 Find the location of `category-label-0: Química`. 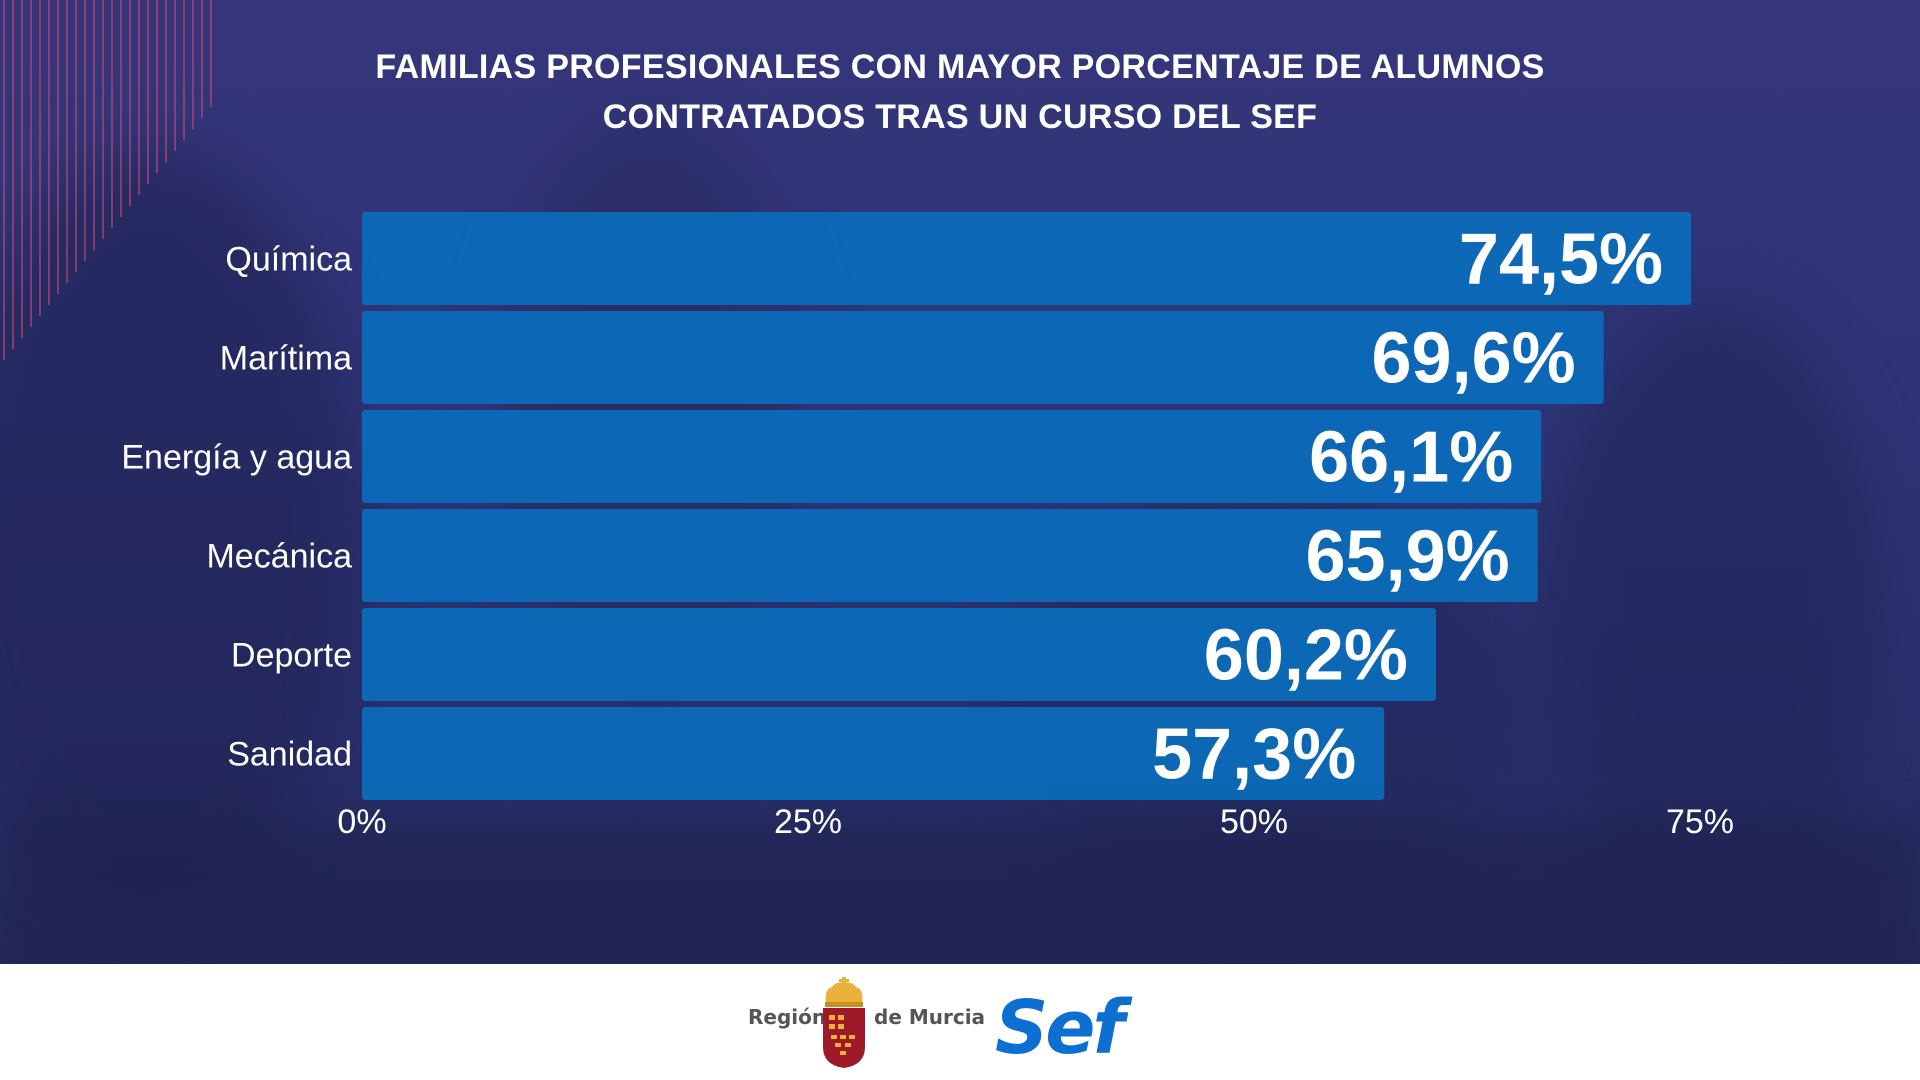

category-label-0: Química is located at coordinates (288, 260).